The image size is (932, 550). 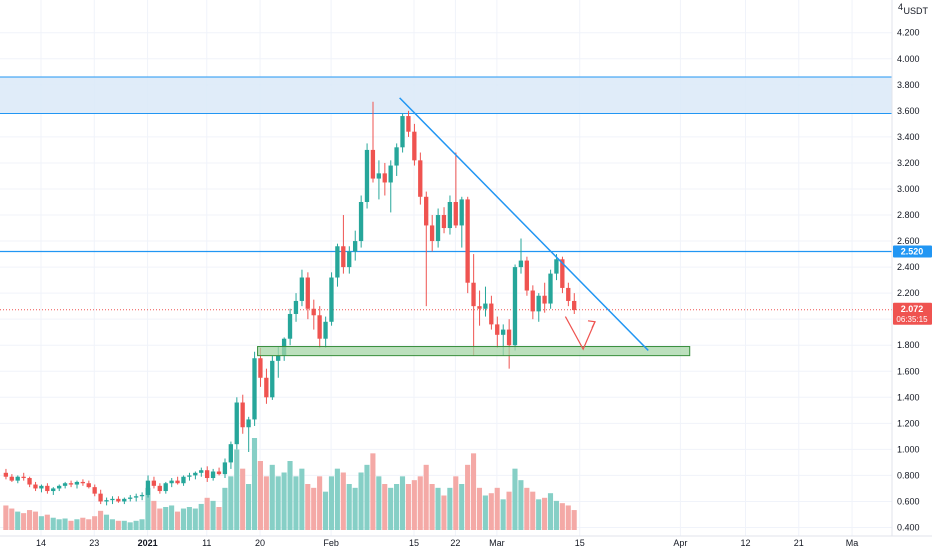 What do you see at coordinates (497, 543) in the screenshot?
I see `time-tick-label: Mar` at bounding box center [497, 543].